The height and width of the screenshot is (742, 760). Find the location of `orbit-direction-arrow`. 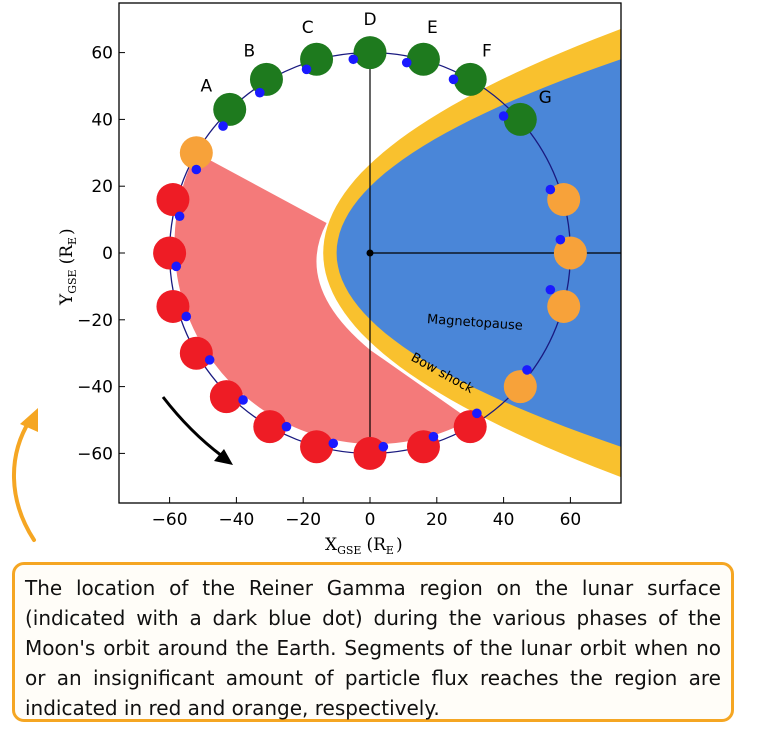

orbit-direction-arrow is located at coordinates (192, 427).